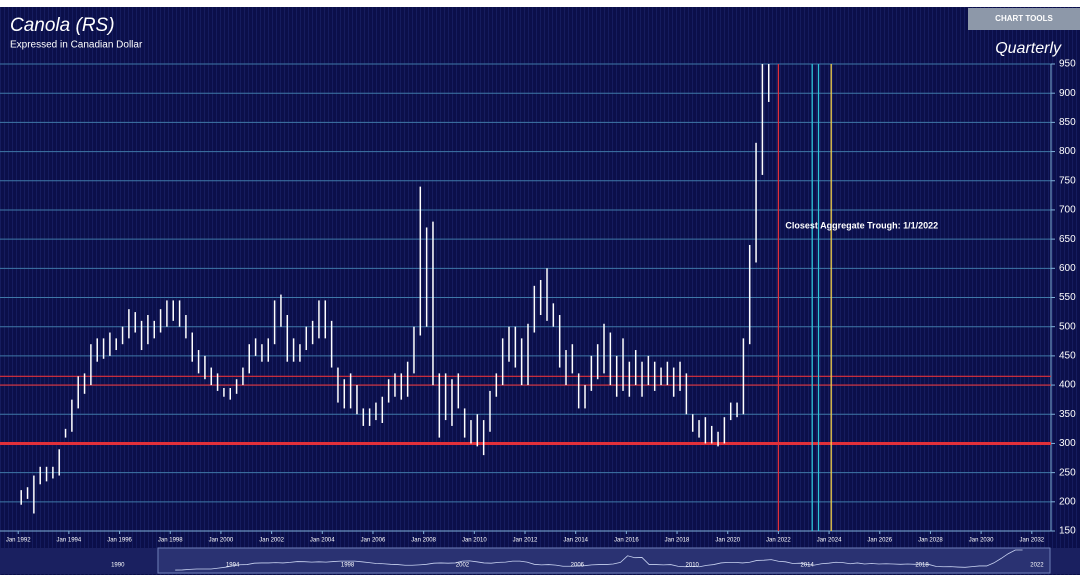 This screenshot has height=575, width=1080. Describe the element at coordinates (1067, 268) in the screenshot. I see `y-tick-label: 600` at that location.